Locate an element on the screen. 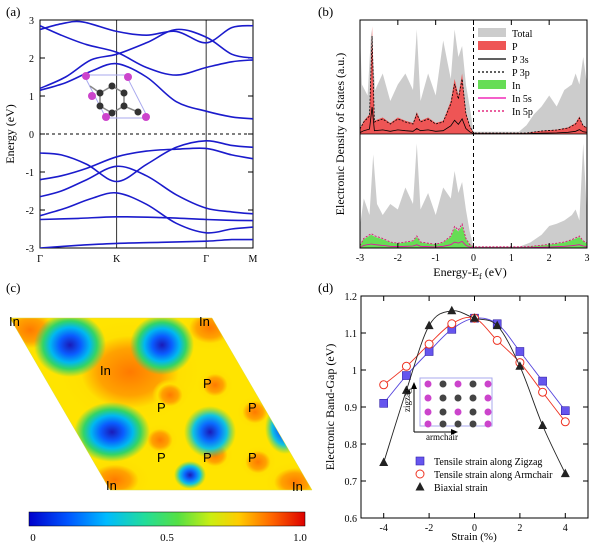 This screenshot has width=600, height=545. x-axis-label-subscript: f is located at coordinates (480, 276).